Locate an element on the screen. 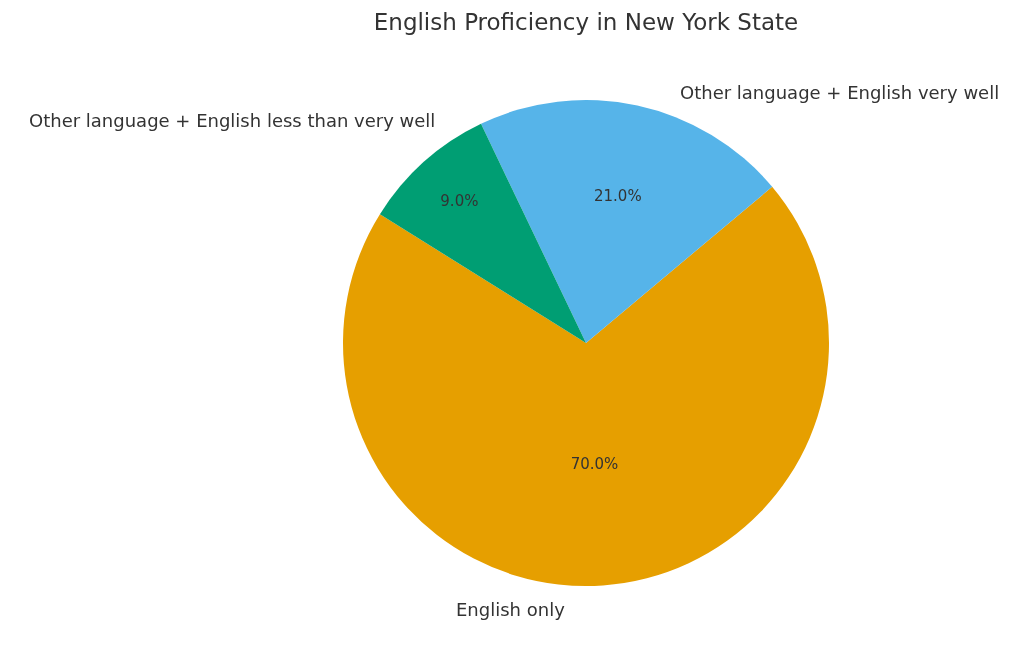  data-label: 21.0% is located at coordinates (618, 195).